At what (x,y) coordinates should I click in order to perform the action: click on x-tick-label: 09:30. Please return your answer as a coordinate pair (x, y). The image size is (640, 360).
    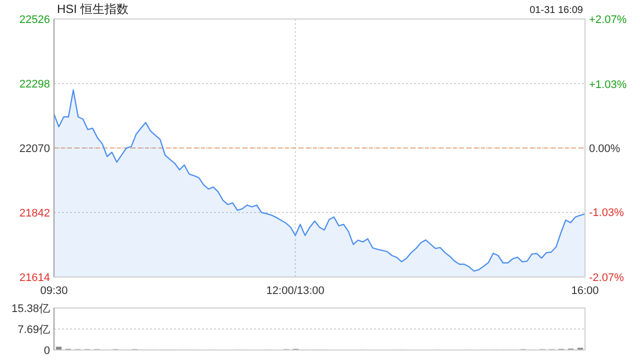
    Looking at the image, I should click on (54, 291).